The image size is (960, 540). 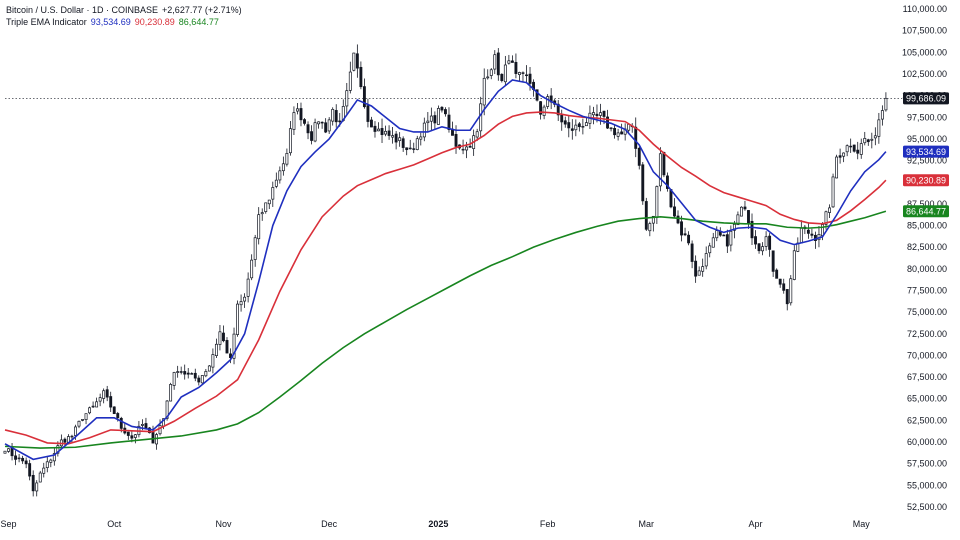 I want to click on indicator-name: Triple EMA Indicator, so click(x=46, y=22).